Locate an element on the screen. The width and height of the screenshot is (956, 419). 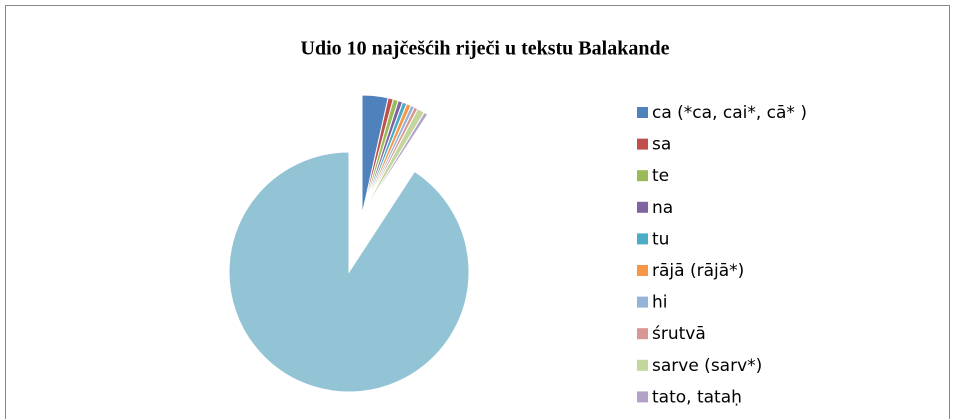
legend-label: hi is located at coordinates (660, 303).